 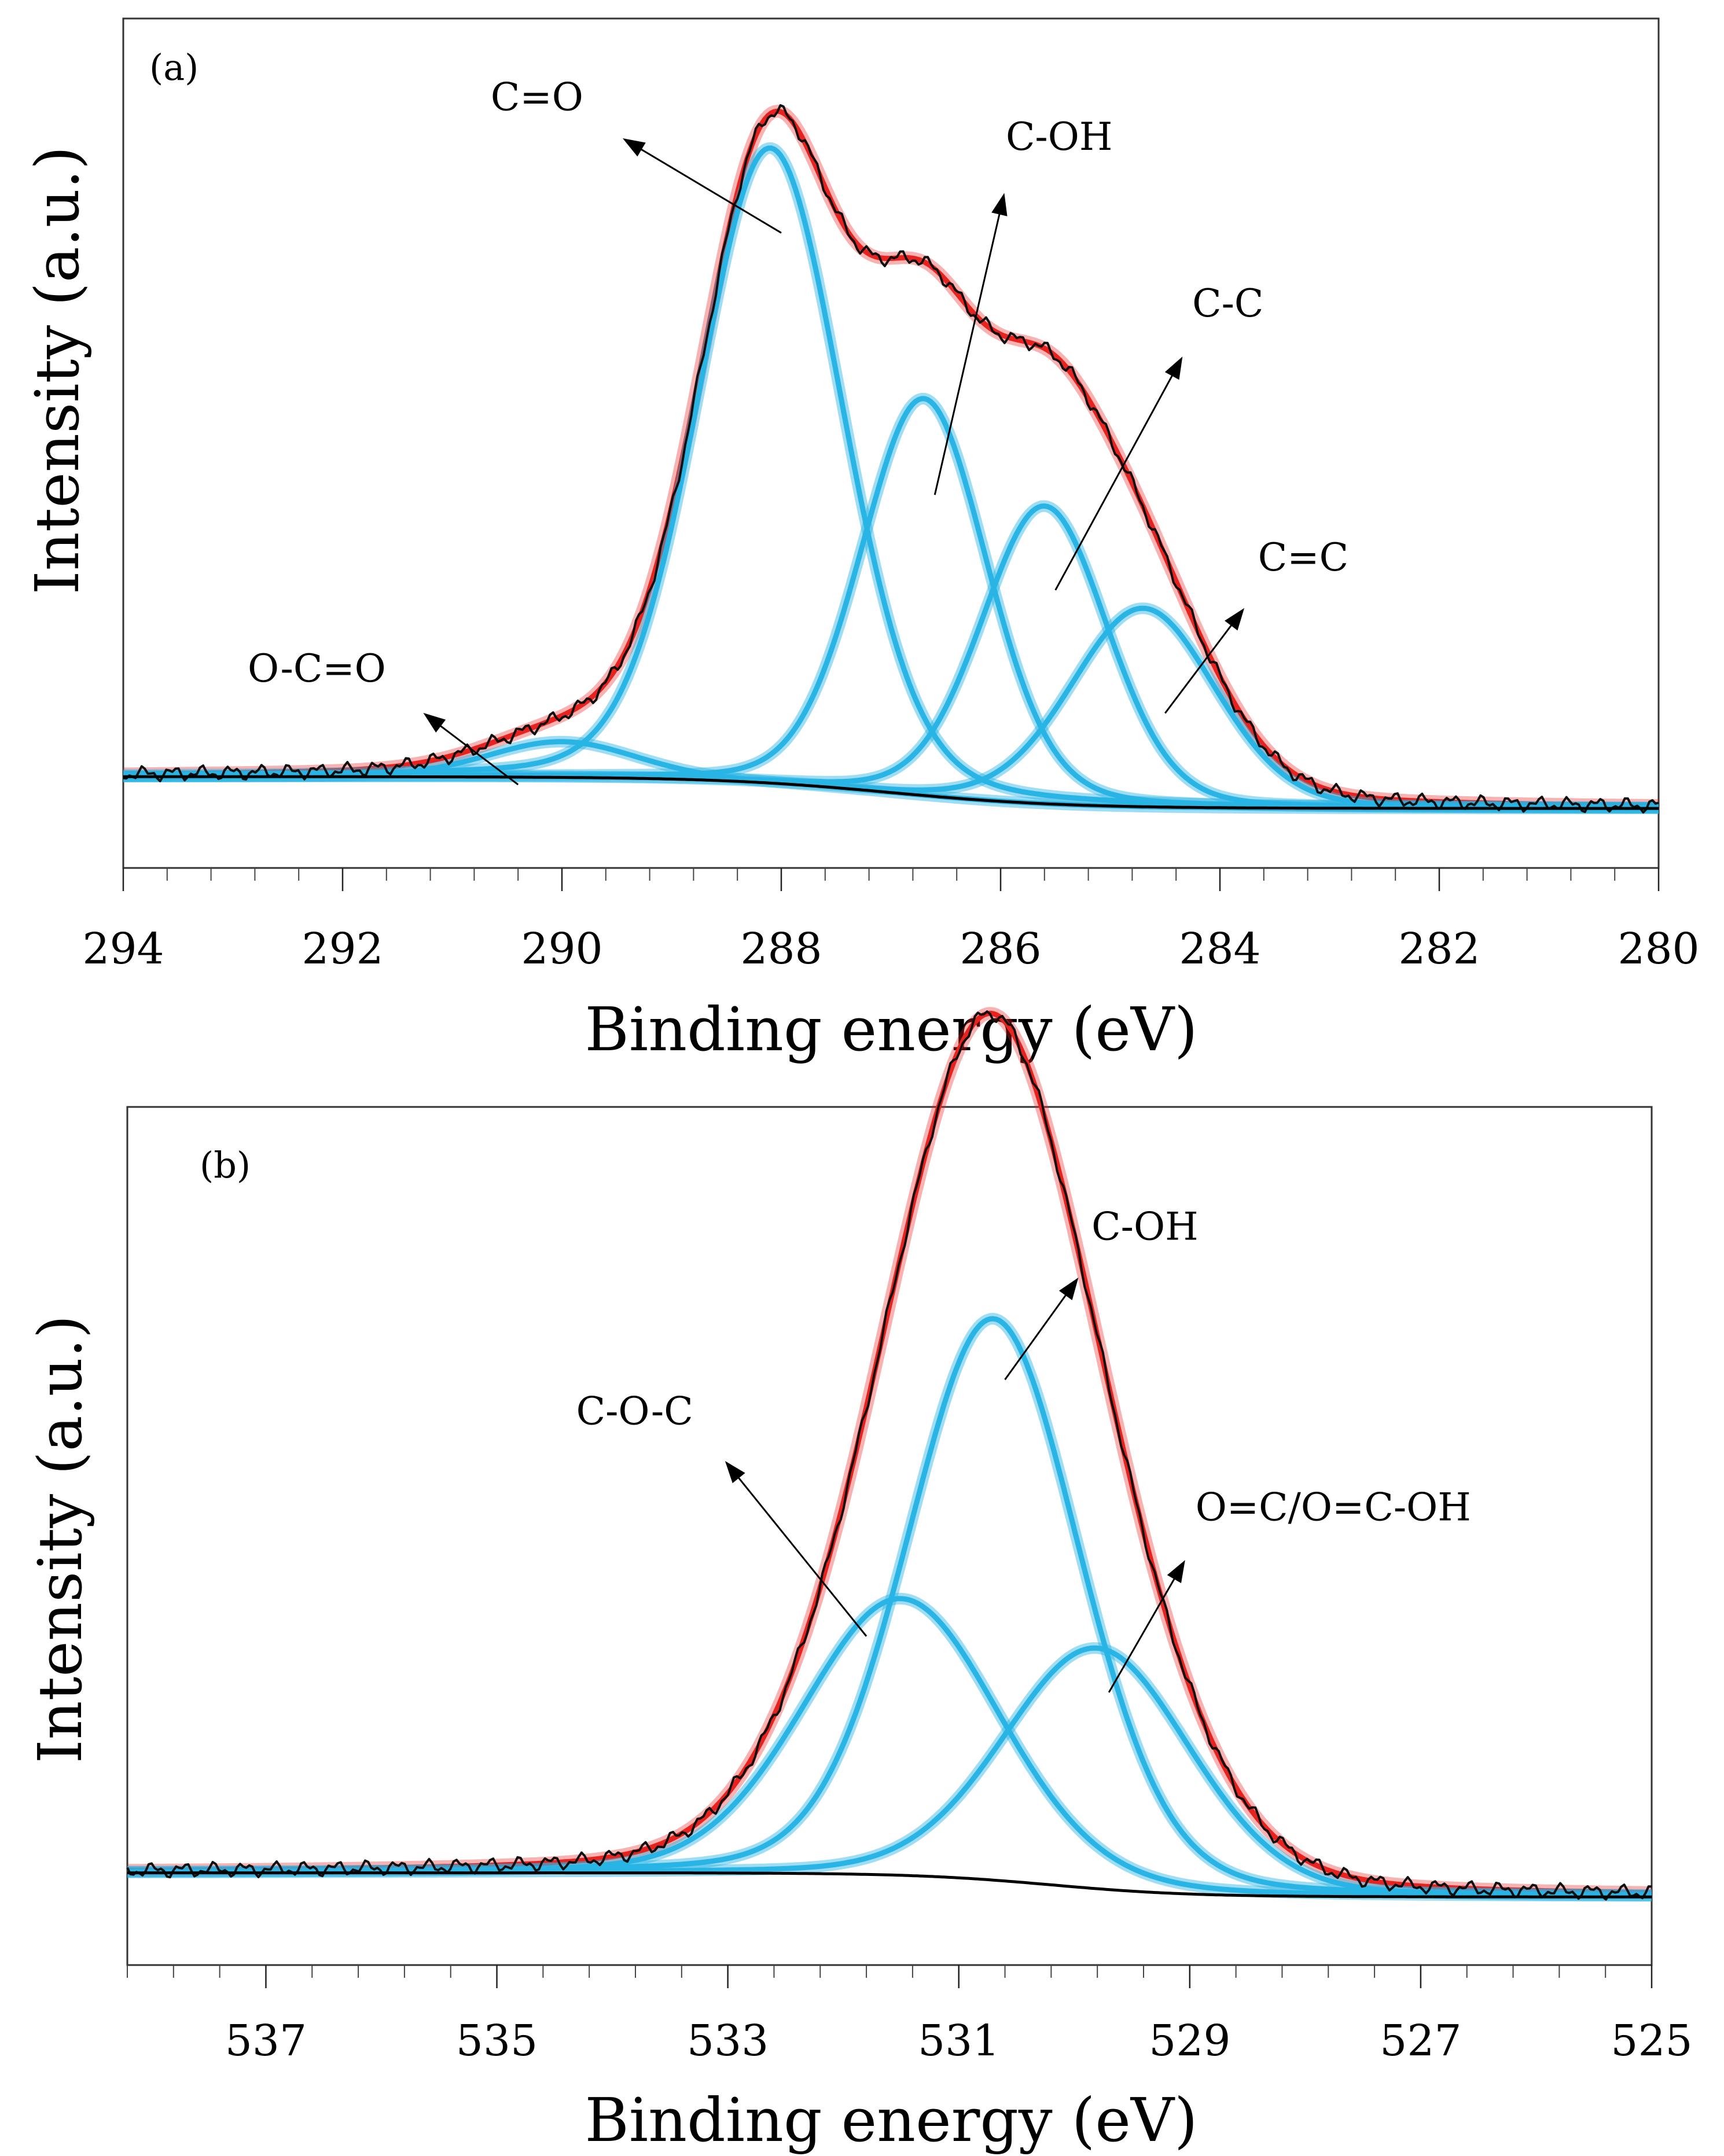 I want to click on annotation-arrow-c-o, so click(x=703, y=186).